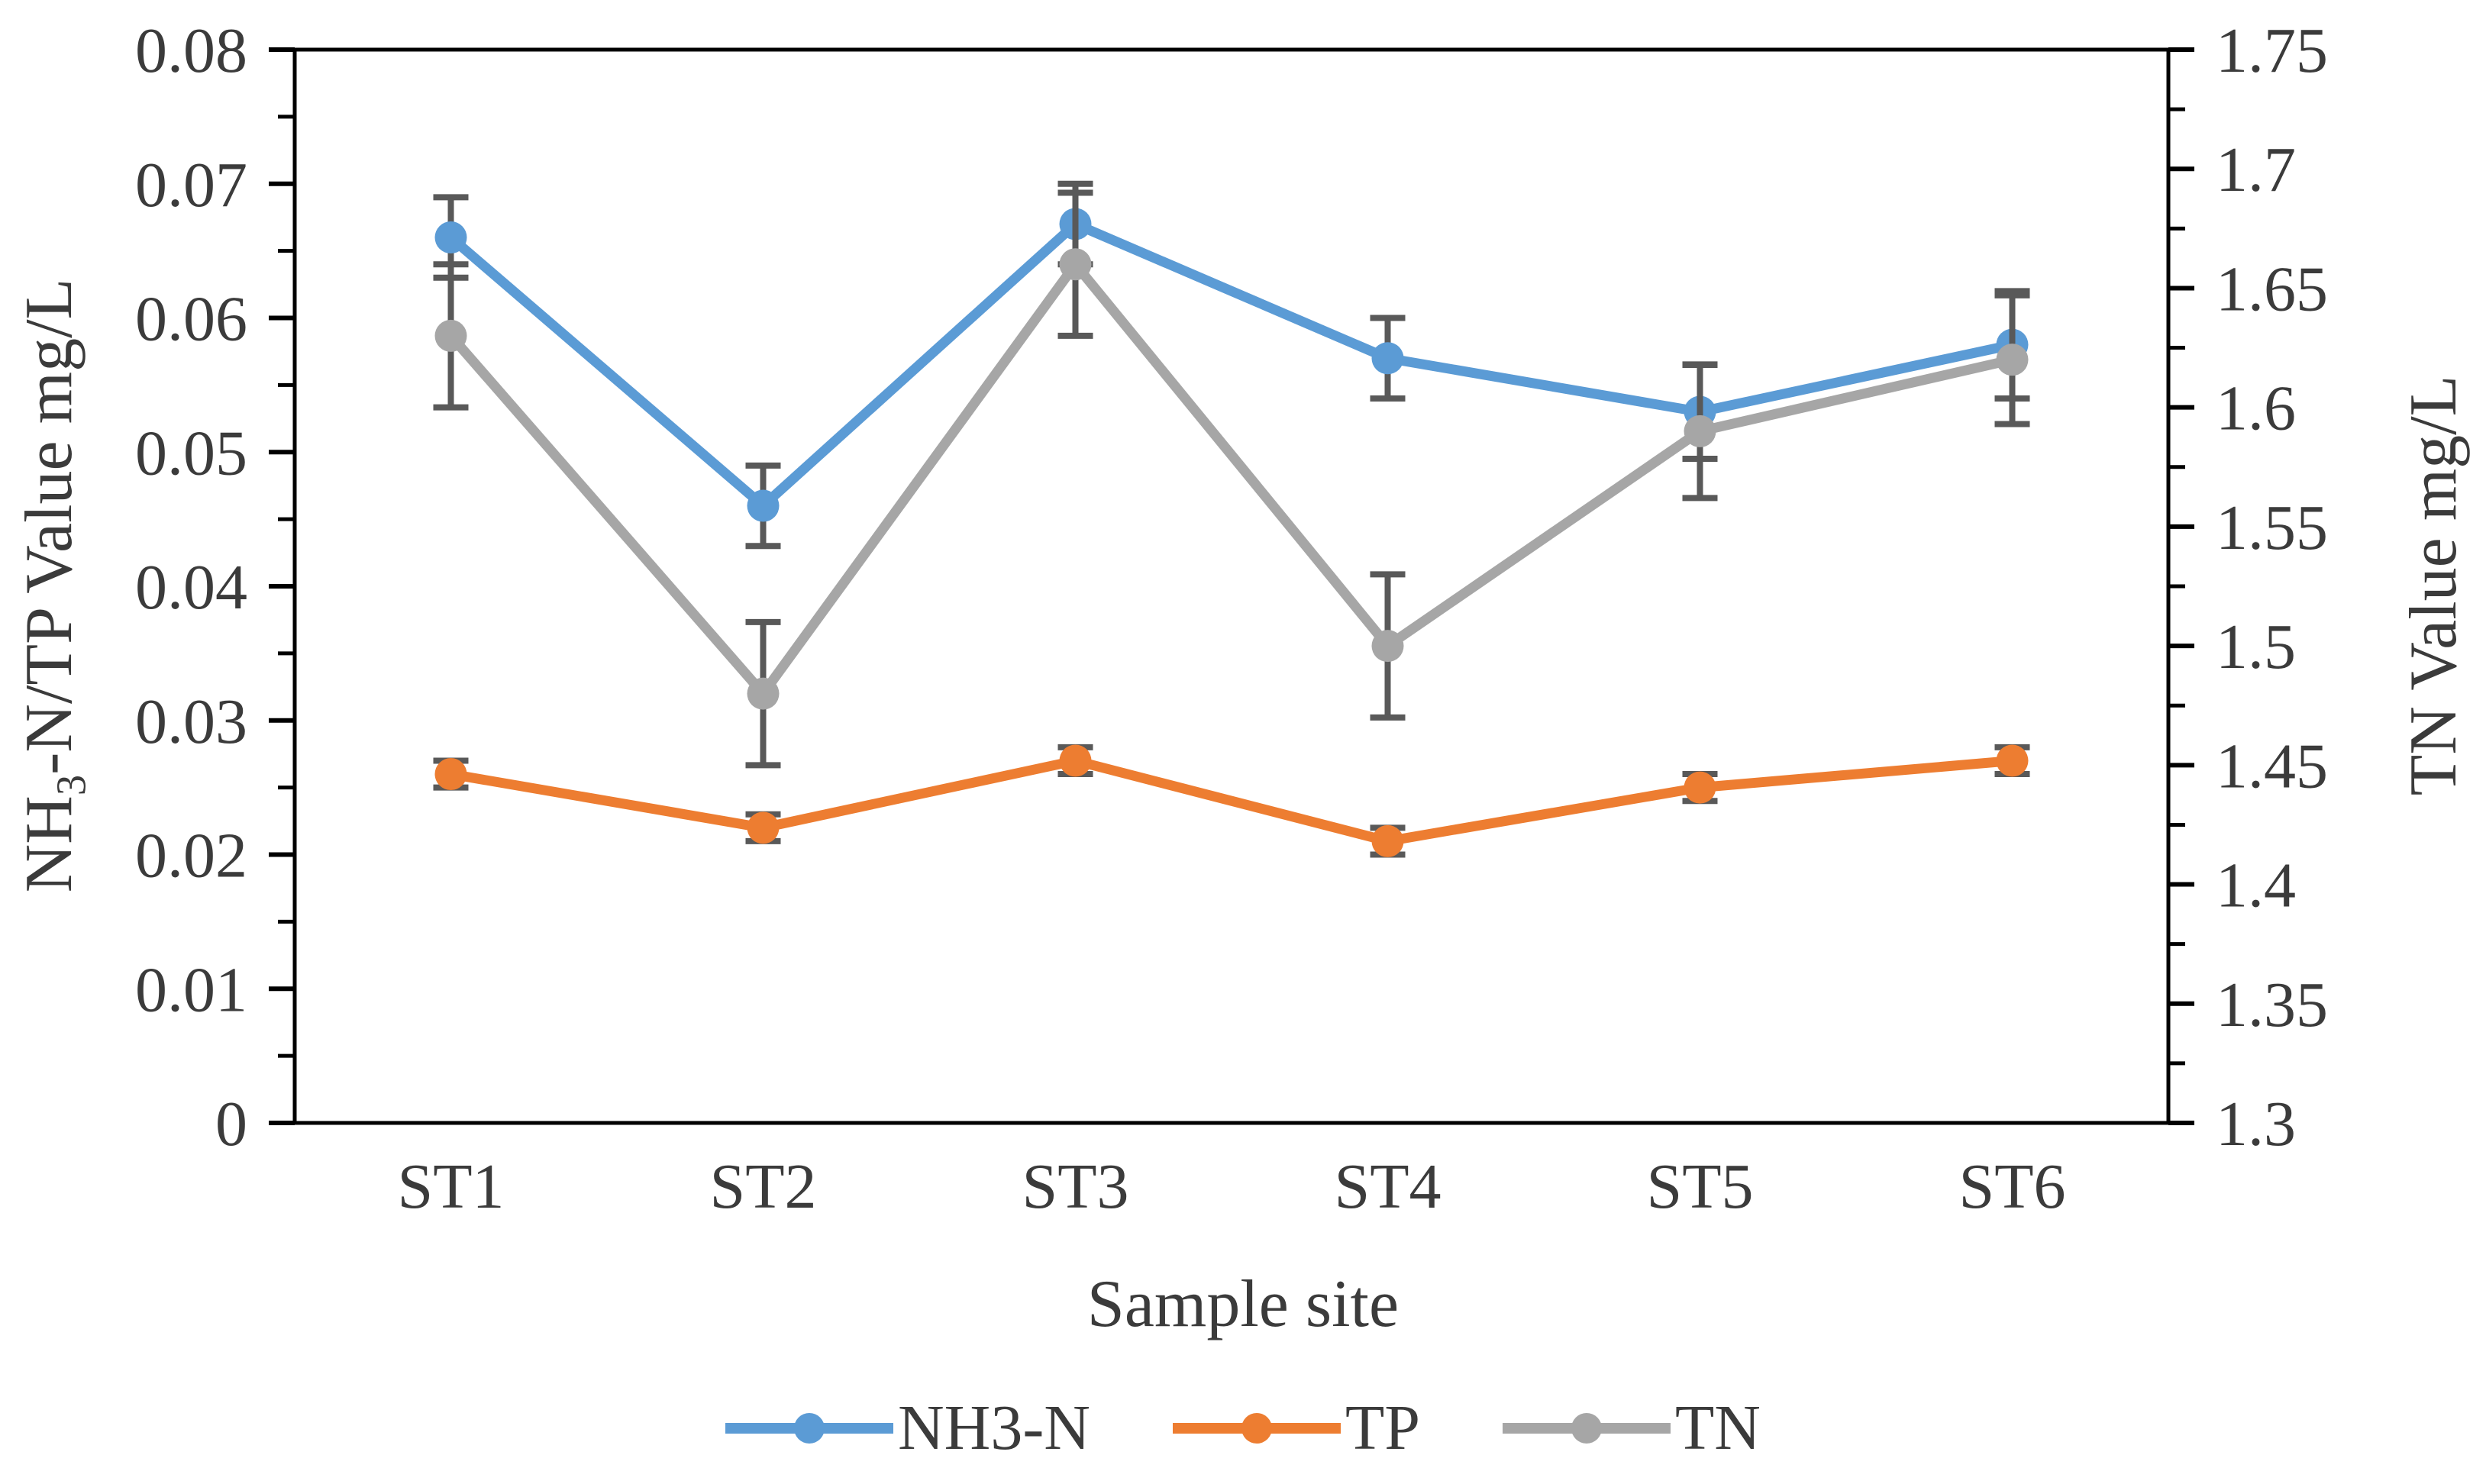 The height and width of the screenshot is (1484, 2486). Describe the element at coordinates (191, 185) in the screenshot. I see `left-axis-tick-label: 0.07` at that location.